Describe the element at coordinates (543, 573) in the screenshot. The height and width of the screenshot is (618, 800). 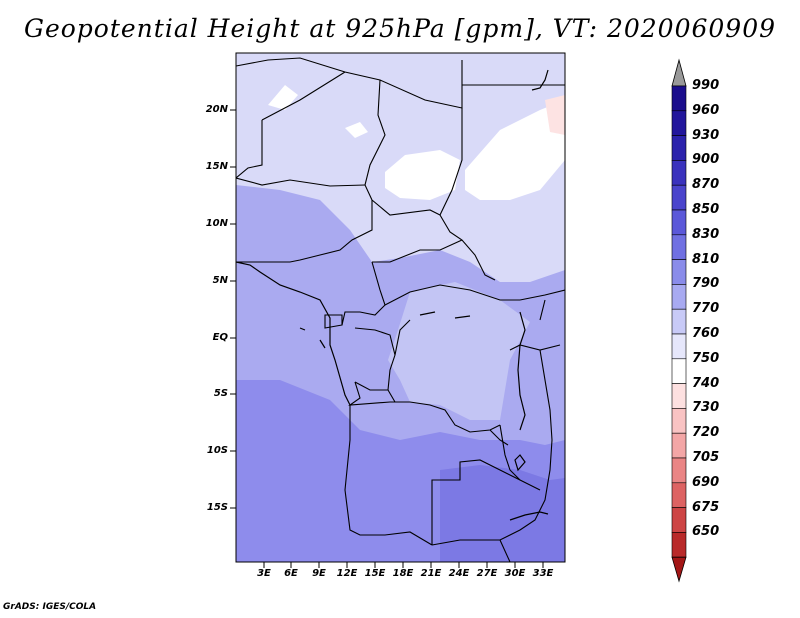
I see `lon-label-33e: 33E` at that location.